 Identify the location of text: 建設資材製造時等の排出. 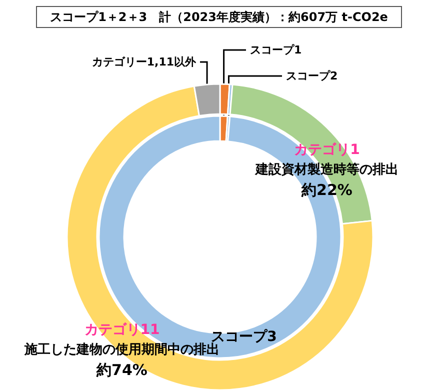
(326, 170).